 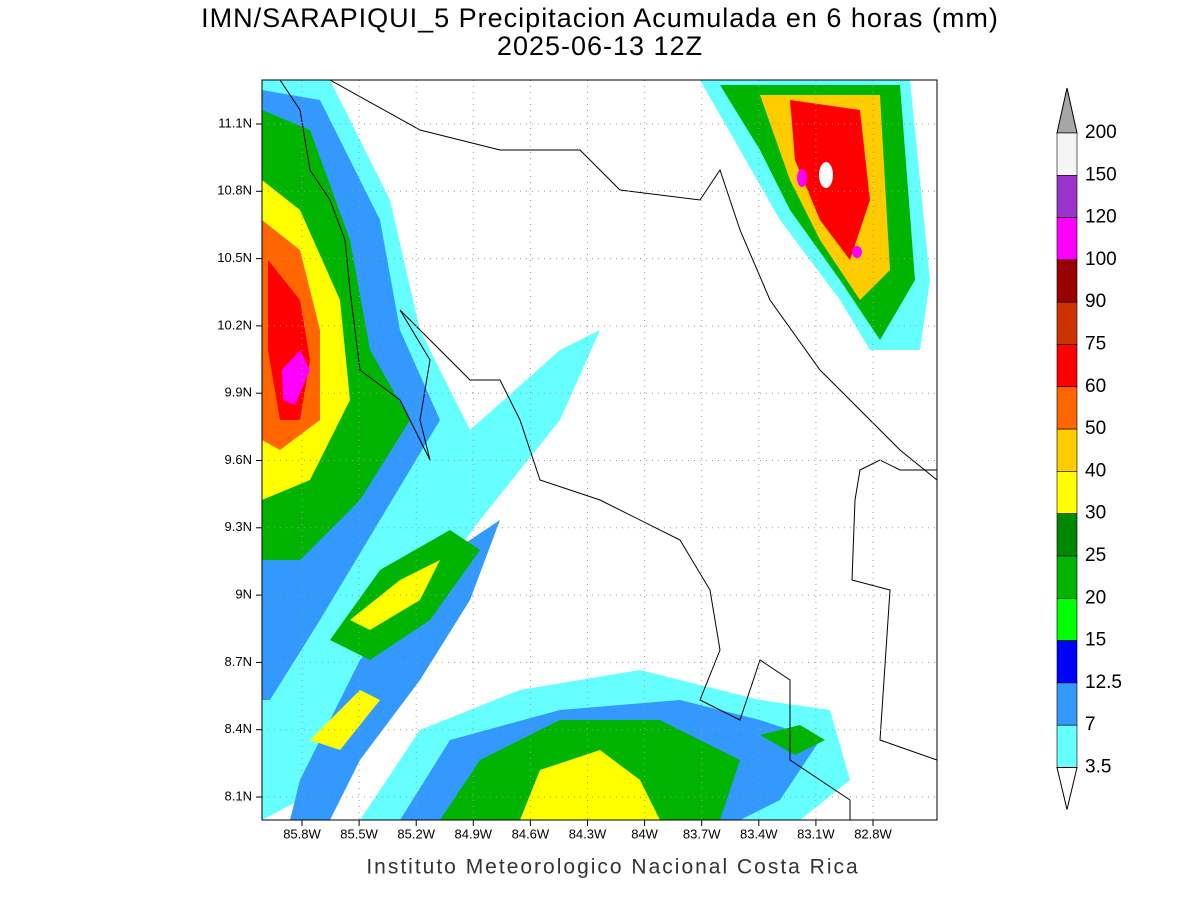 What do you see at coordinates (816, 833) in the screenshot?
I see `lon-label: 83.1W` at bounding box center [816, 833].